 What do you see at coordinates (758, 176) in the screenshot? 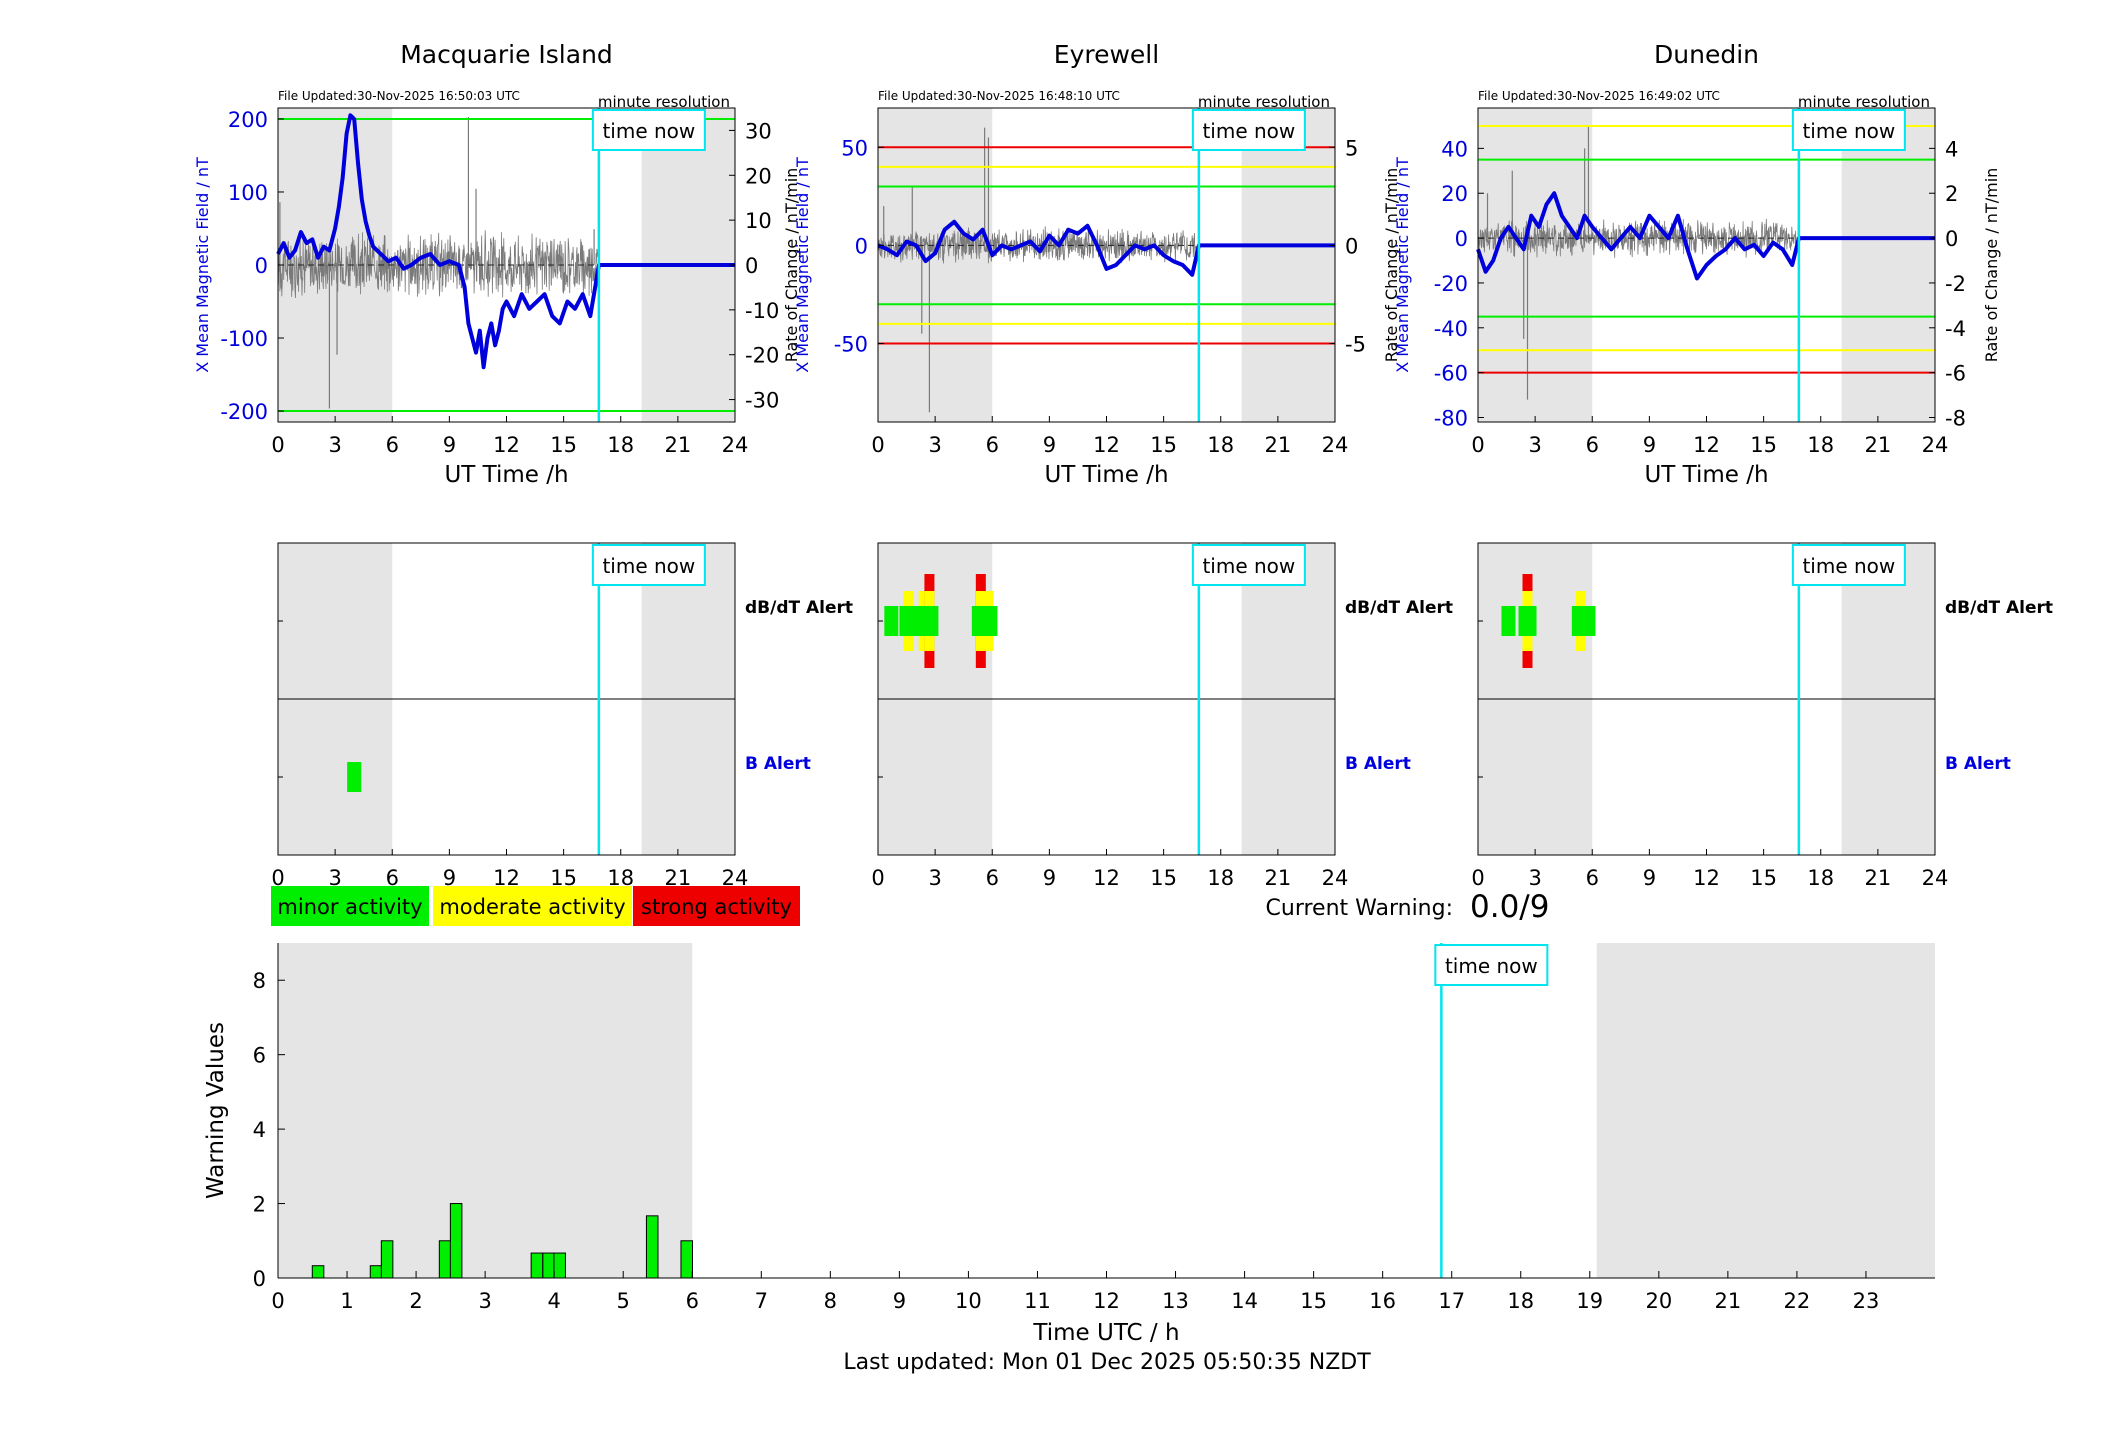
I see `y-right-tick-label: 20` at bounding box center [758, 176].